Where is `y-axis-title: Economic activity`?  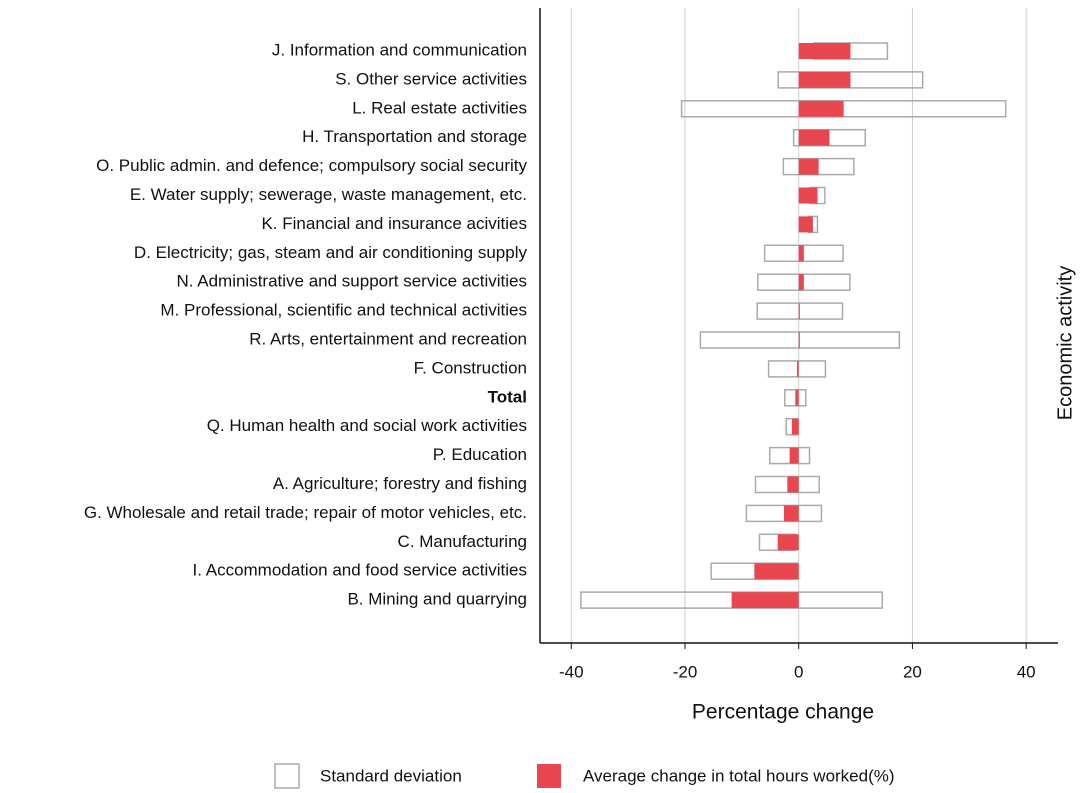
y-axis-title: Economic activity is located at coordinates (1065, 343).